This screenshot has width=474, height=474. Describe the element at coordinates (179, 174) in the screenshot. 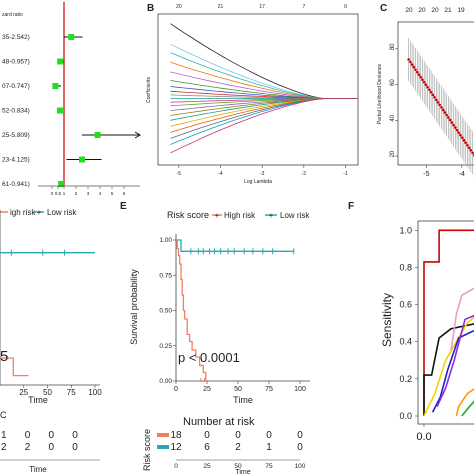

I see `lasso-x-tick-label: -5` at that location.